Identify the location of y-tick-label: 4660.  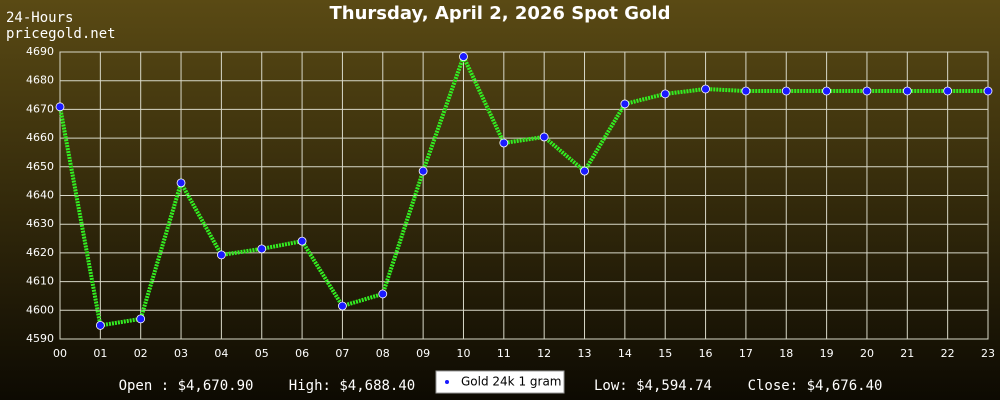
(40, 137).